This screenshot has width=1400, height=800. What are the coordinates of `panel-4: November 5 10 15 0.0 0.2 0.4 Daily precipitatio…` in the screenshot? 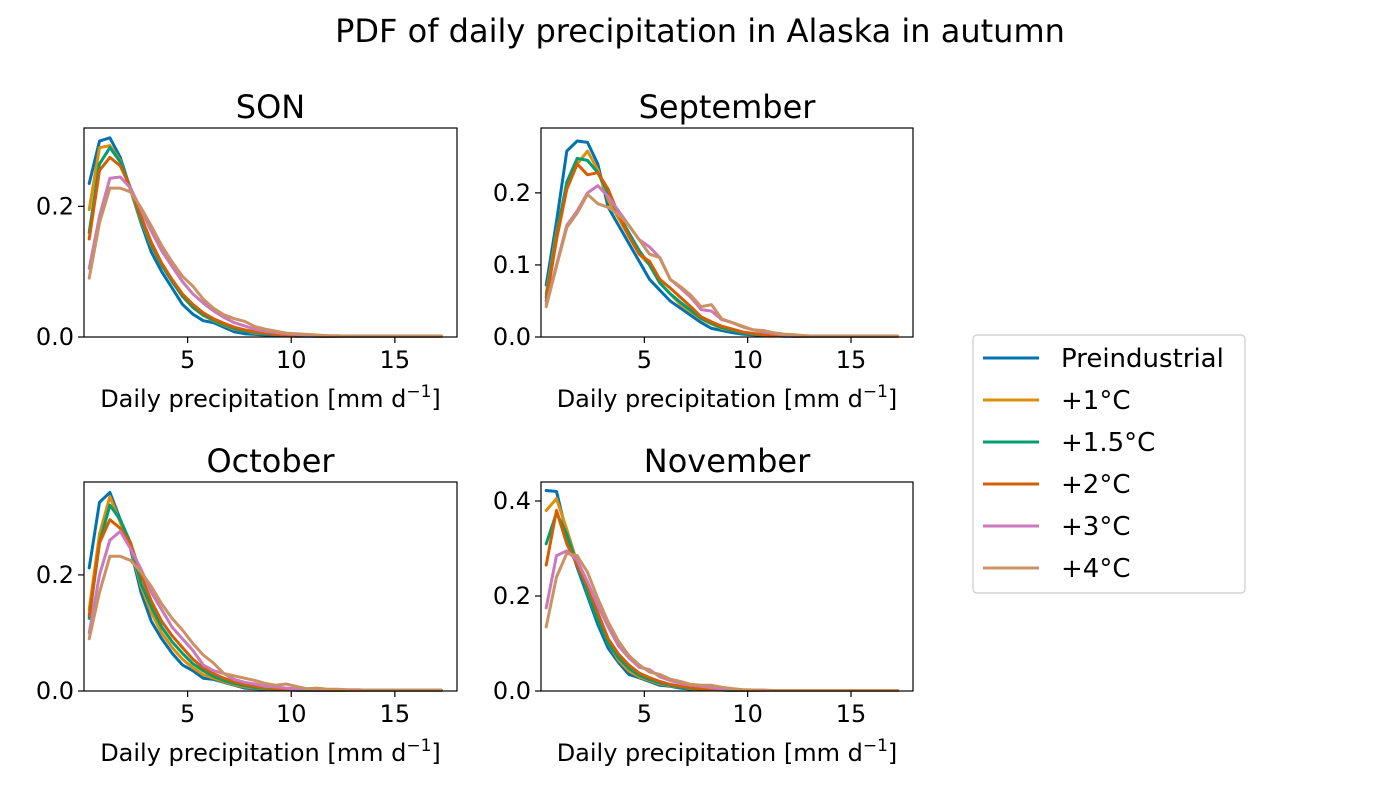 It's located at (703, 604).